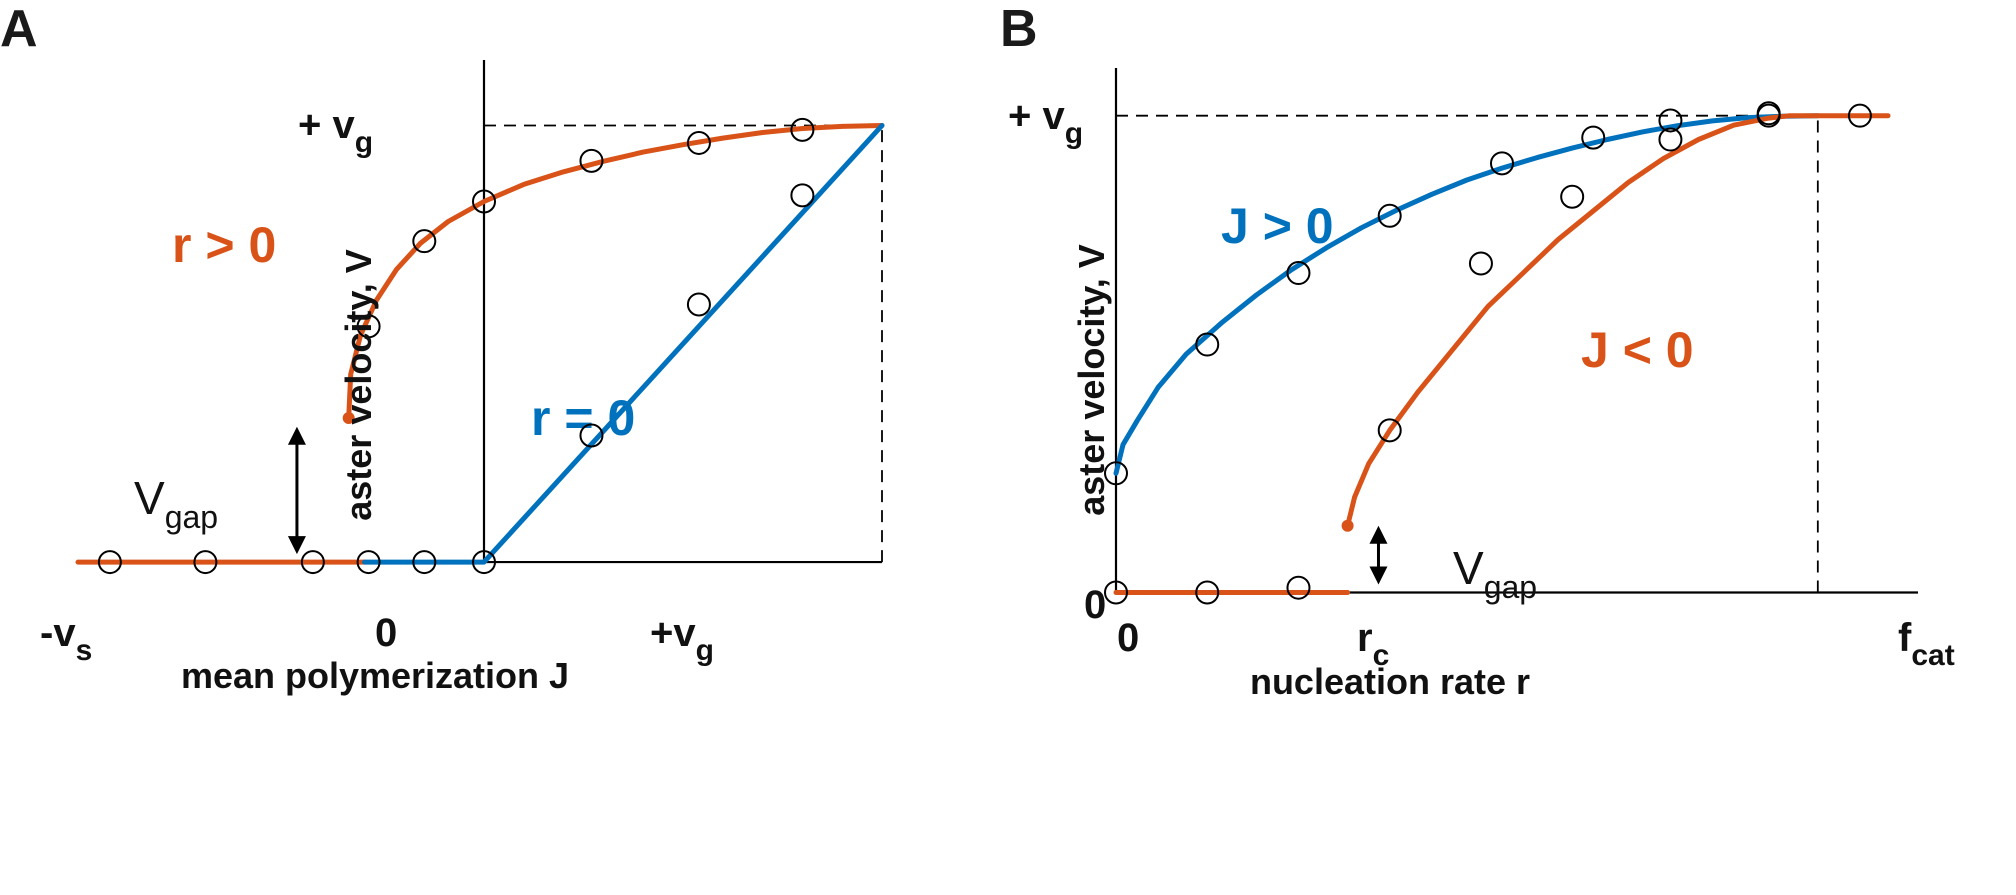 This screenshot has height=895, width=2016. What do you see at coordinates (1637, 350) in the screenshot?
I see `series-label-j-0: J < 0` at bounding box center [1637, 350].